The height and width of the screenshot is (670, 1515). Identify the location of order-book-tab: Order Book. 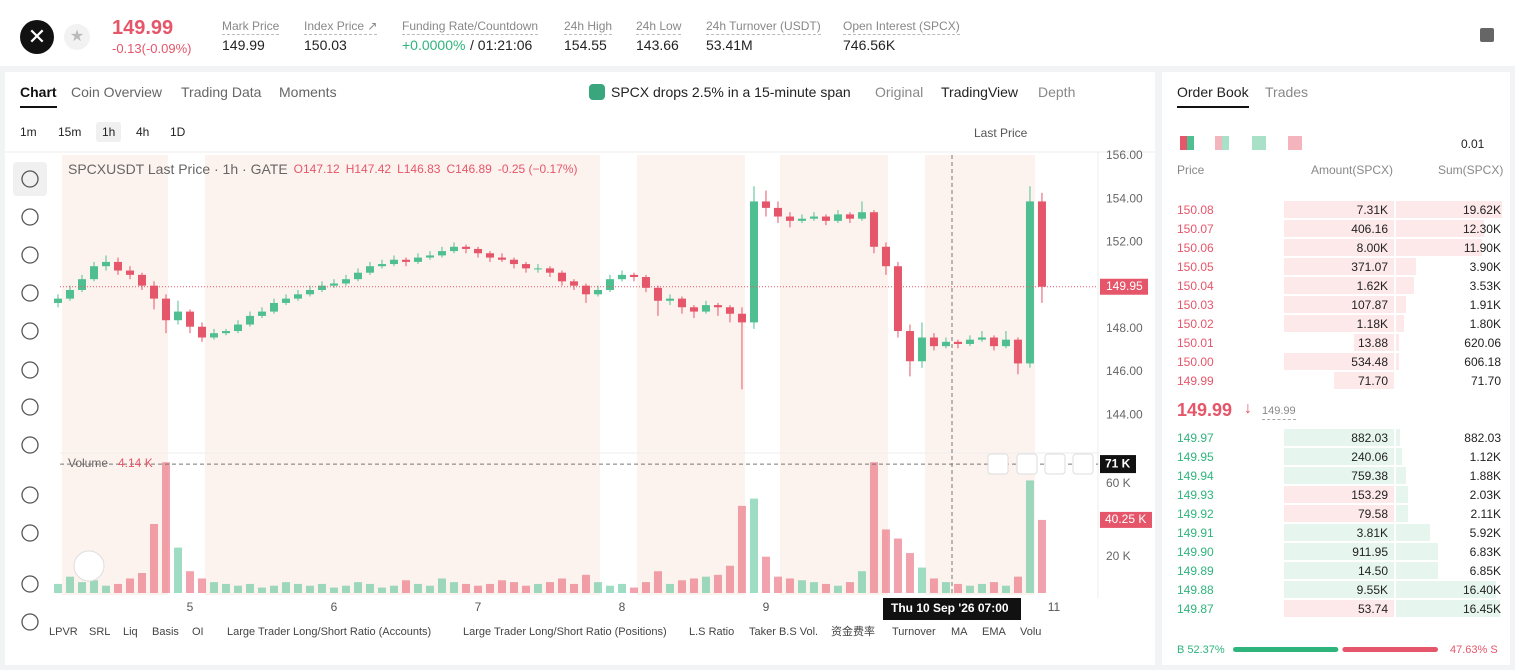
(1213, 96).